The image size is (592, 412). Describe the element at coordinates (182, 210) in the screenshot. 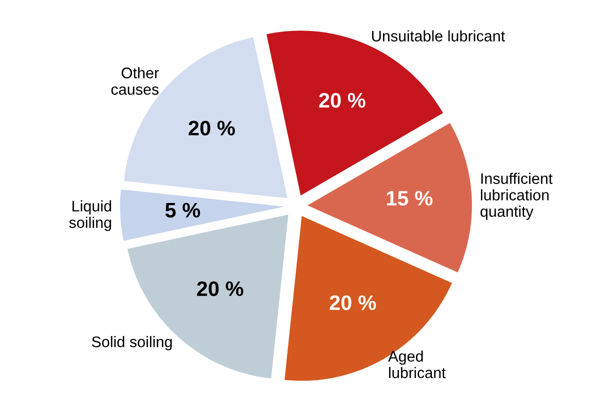

I see `data-label: 5 %` at that location.